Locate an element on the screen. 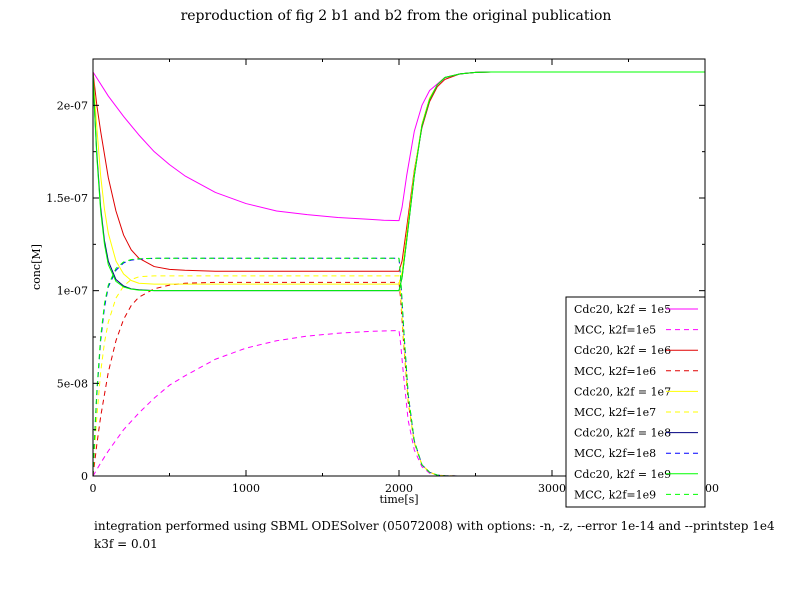  legend-box is located at coordinates (635, 402).